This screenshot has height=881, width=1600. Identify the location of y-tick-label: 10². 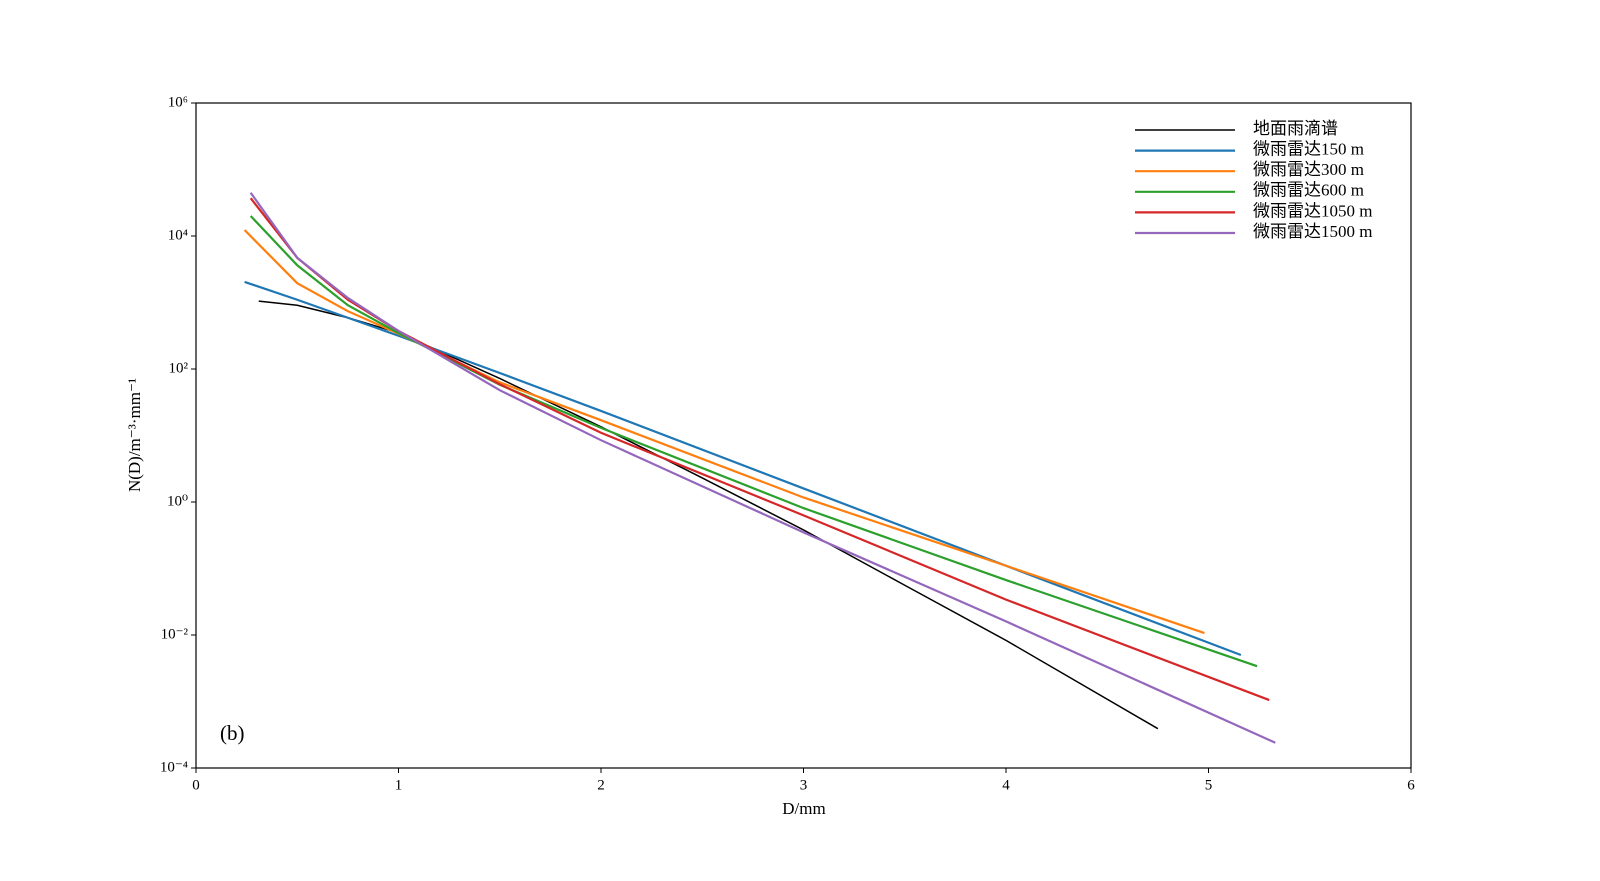
(179, 368).